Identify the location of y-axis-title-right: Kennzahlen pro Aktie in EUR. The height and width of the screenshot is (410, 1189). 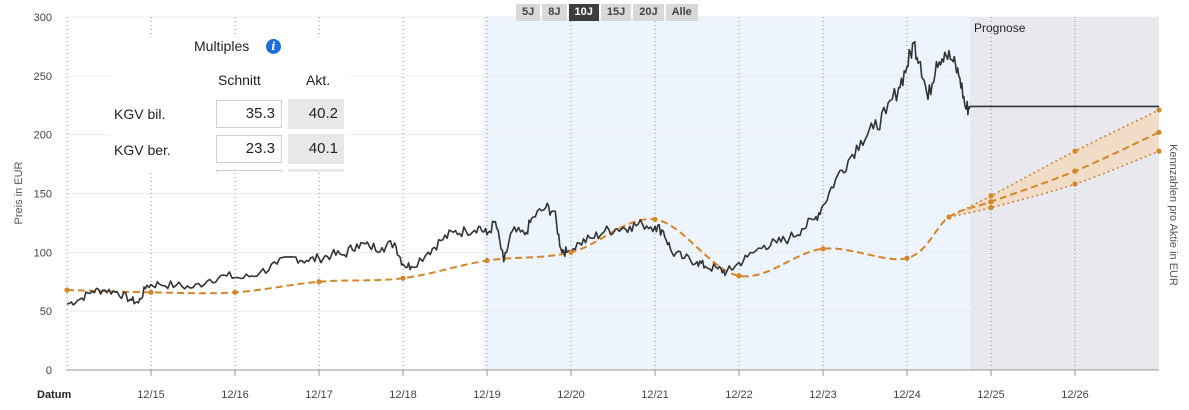
(1173, 215).